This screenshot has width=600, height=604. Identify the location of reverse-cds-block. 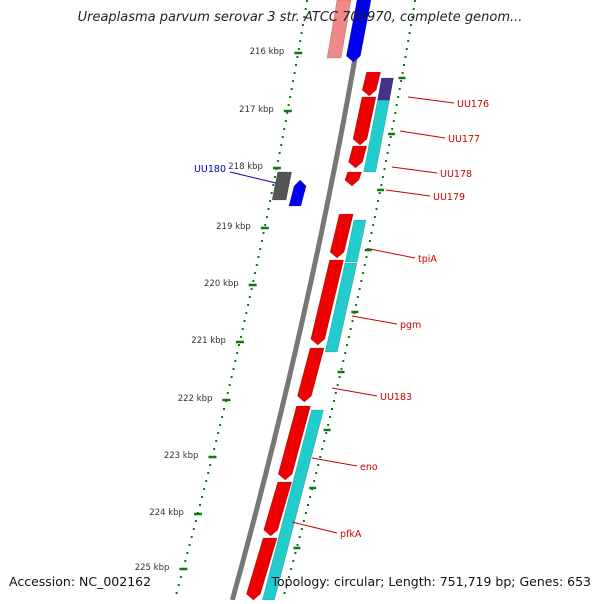
(385, 89).